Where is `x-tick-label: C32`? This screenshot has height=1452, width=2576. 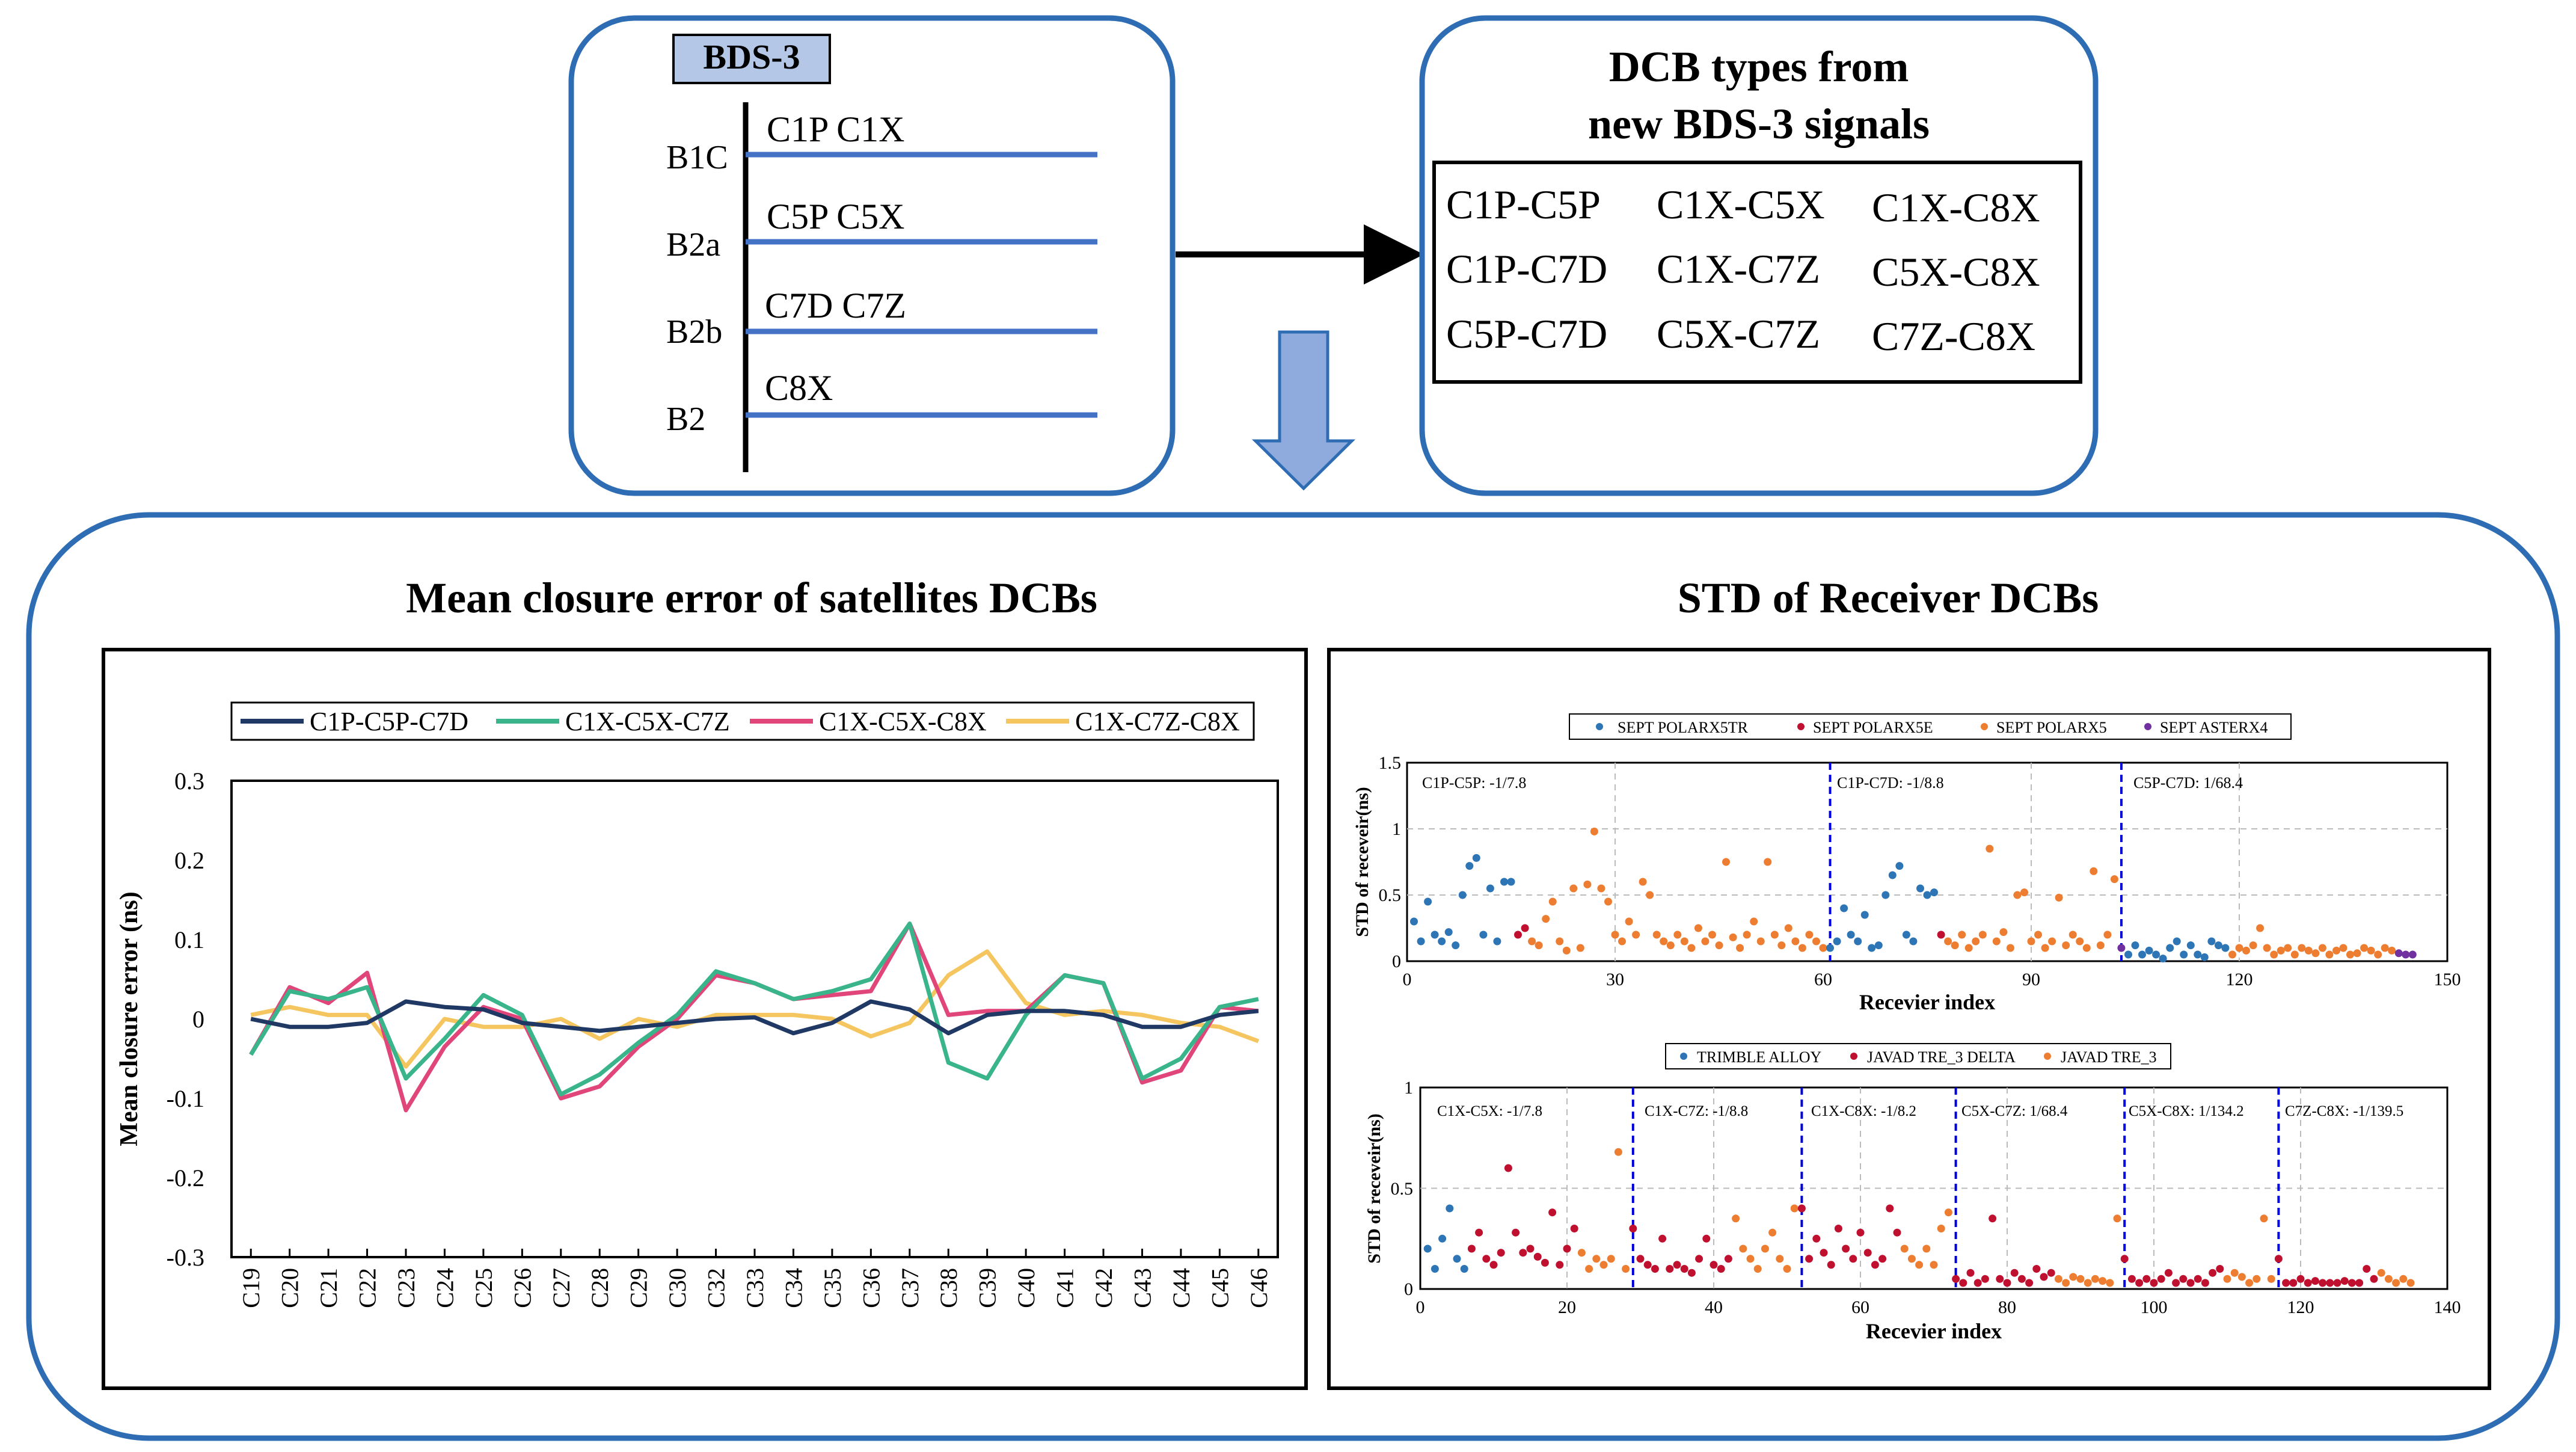
x-tick-label: C32 is located at coordinates (716, 1288).